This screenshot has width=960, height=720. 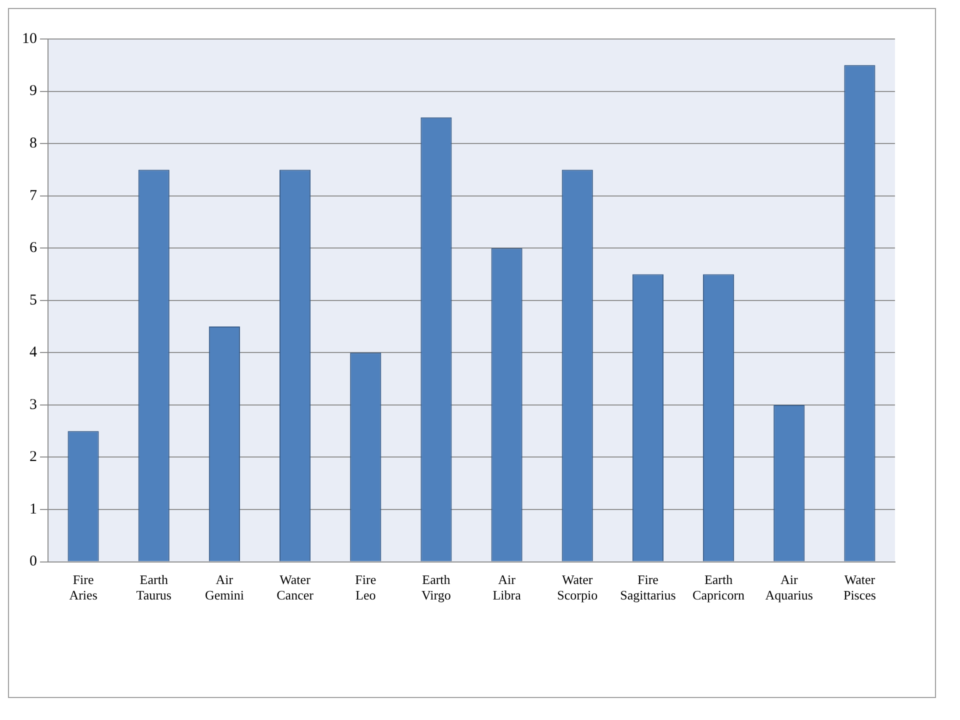 I want to click on x-tick-label: Earth Virgo, so click(x=436, y=587).